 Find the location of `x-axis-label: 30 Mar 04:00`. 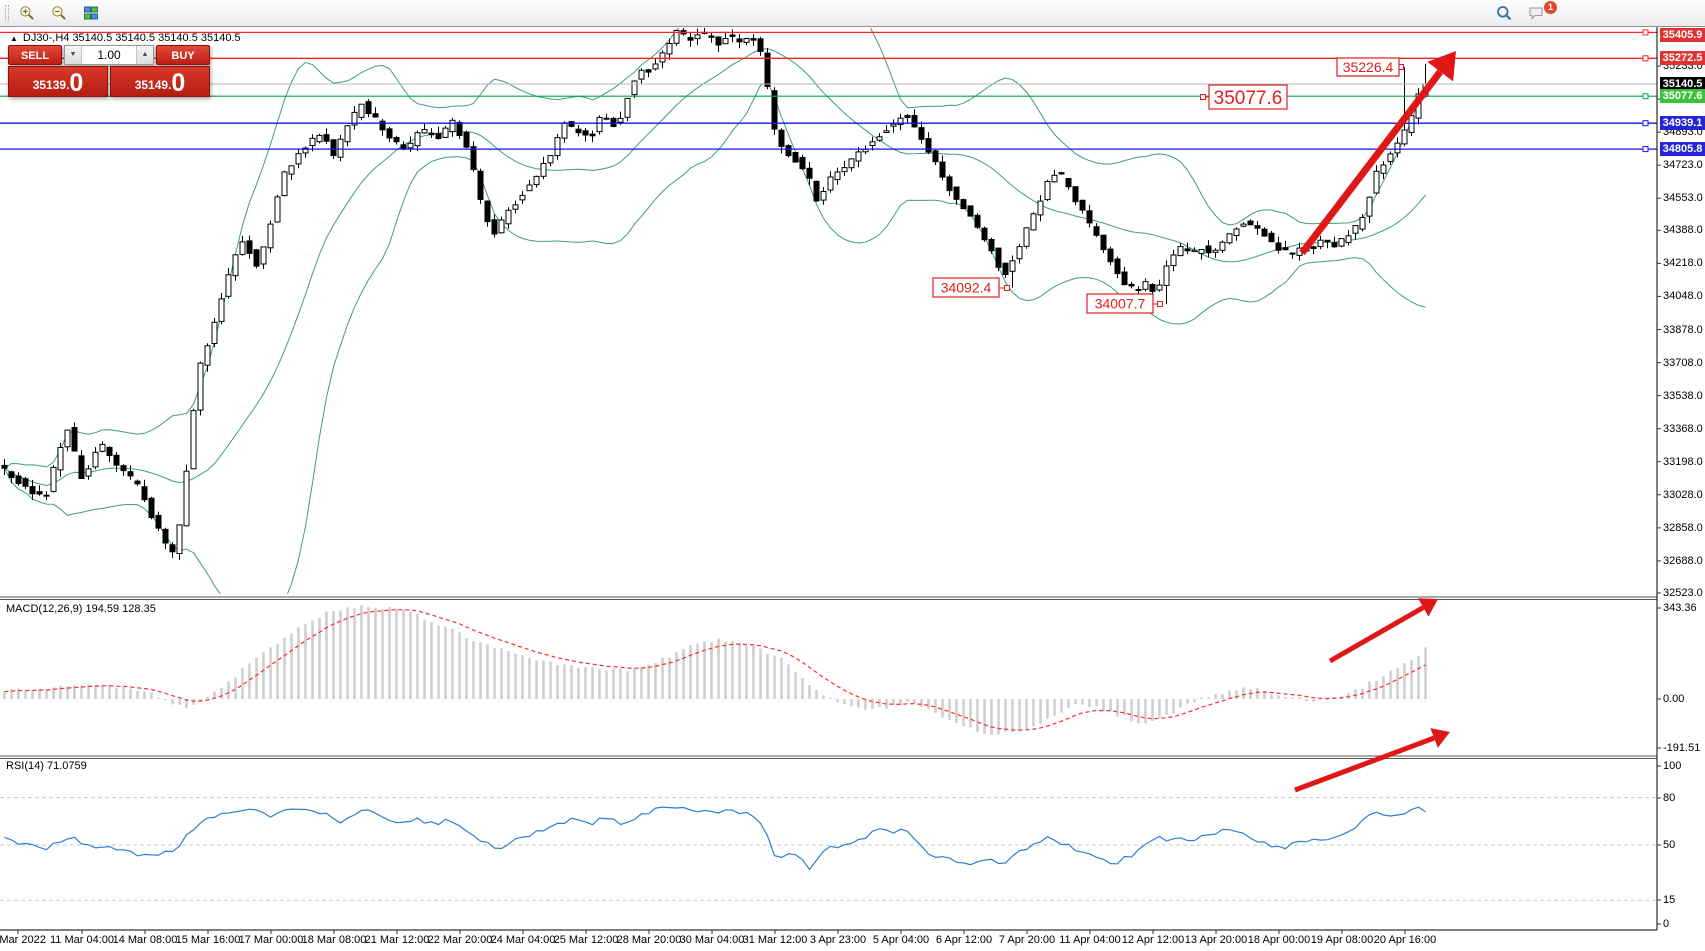

x-axis-label: 30 Mar 04:00 is located at coordinates (712, 940).